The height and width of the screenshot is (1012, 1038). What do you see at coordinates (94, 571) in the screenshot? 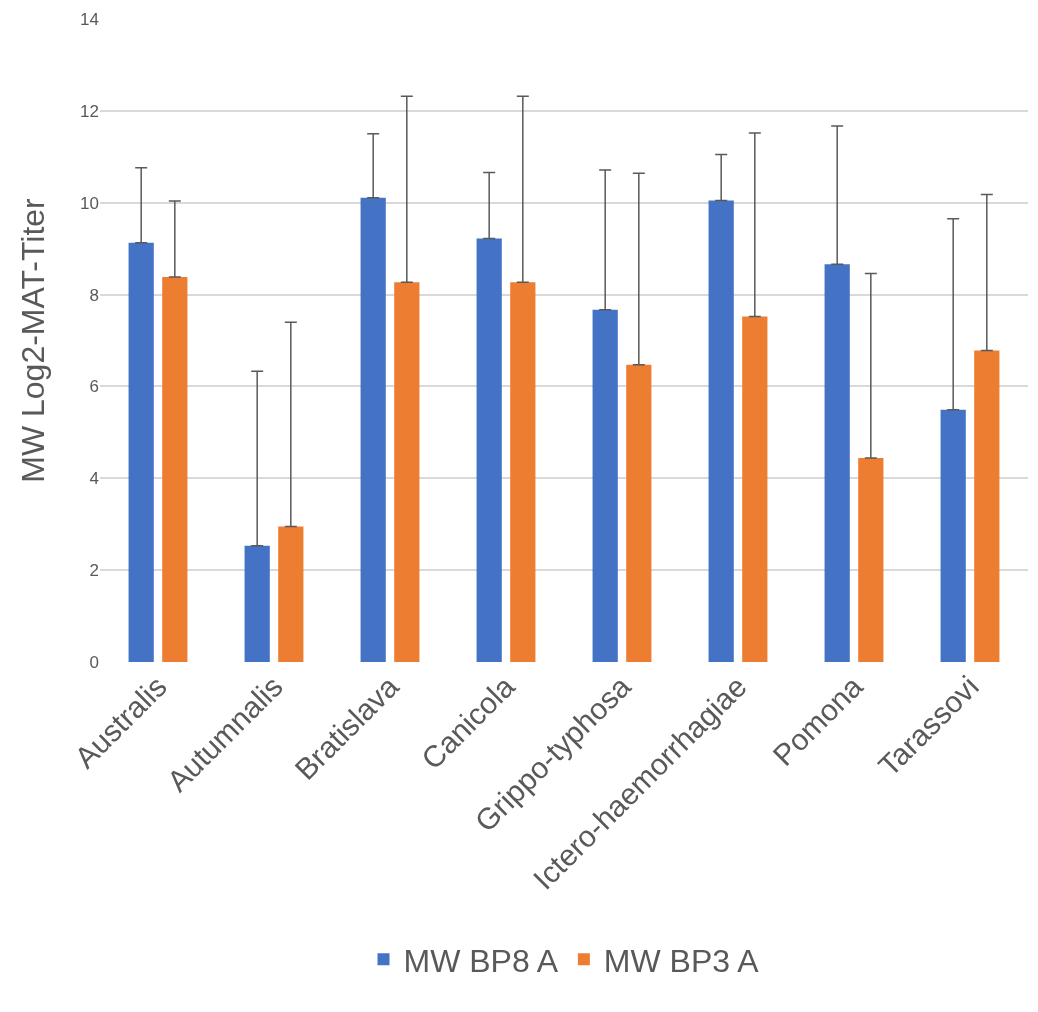
I see `y-tick-label: 2` at bounding box center [94, 571].